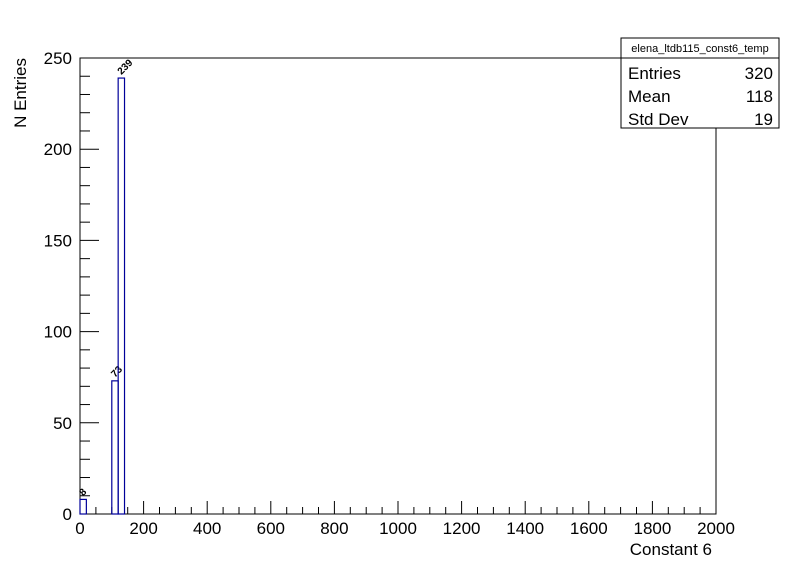 The image size is (796, 572). Describe the element at coordinates (126, 67) in the screenshot. I see `data-label: 239` at that location.